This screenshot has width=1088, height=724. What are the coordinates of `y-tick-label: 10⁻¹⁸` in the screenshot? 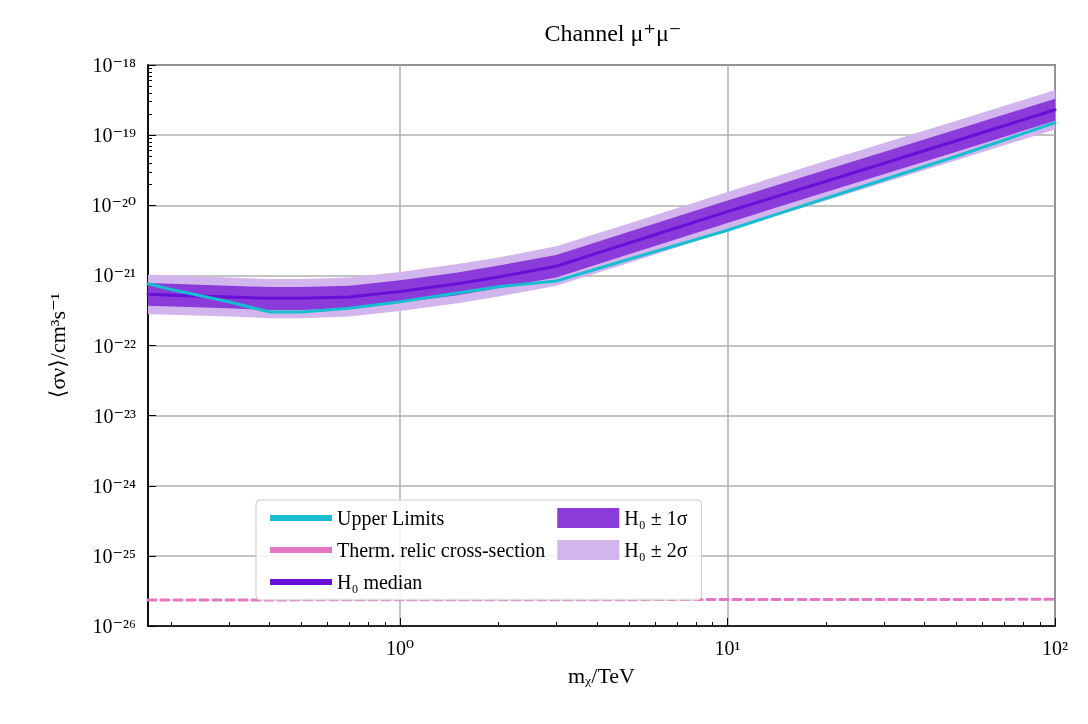 It's located at (114, 65).